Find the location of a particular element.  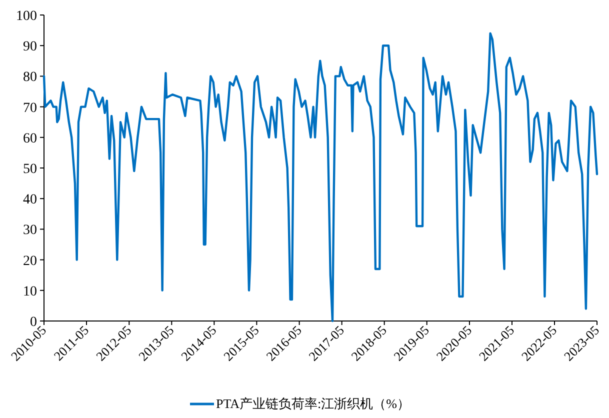

y-tick-label: 60 is located at coordinates (30, 138).